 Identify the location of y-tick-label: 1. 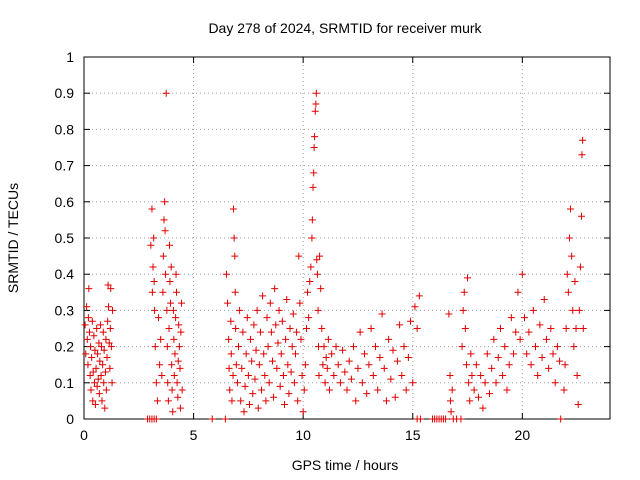
(70, 57).